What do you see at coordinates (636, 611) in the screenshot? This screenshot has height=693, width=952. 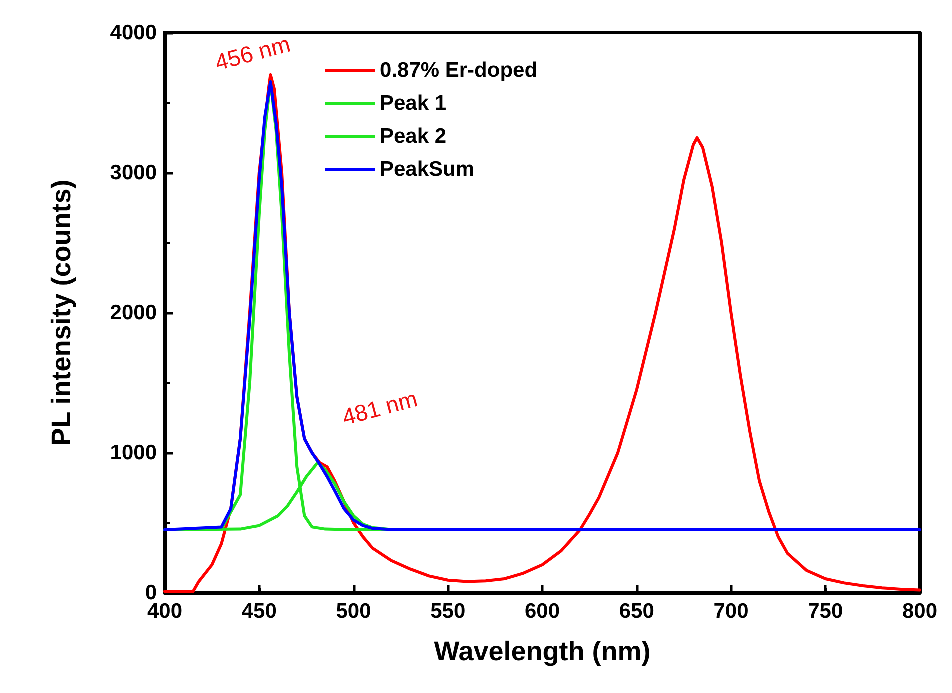 I see `x-tick-label: 650` at bounding box center [636, 611].